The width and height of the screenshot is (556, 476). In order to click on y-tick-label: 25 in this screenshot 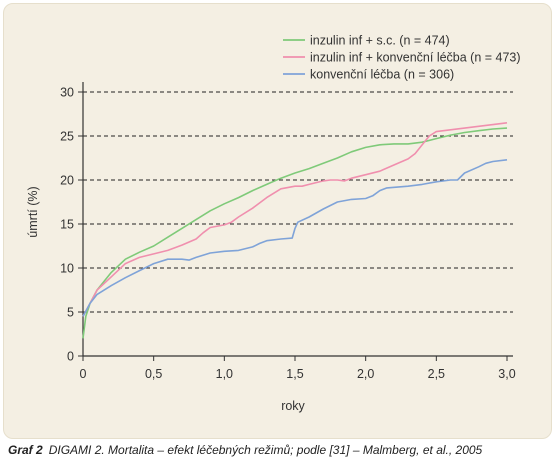, I will do `click(67, 137)`.